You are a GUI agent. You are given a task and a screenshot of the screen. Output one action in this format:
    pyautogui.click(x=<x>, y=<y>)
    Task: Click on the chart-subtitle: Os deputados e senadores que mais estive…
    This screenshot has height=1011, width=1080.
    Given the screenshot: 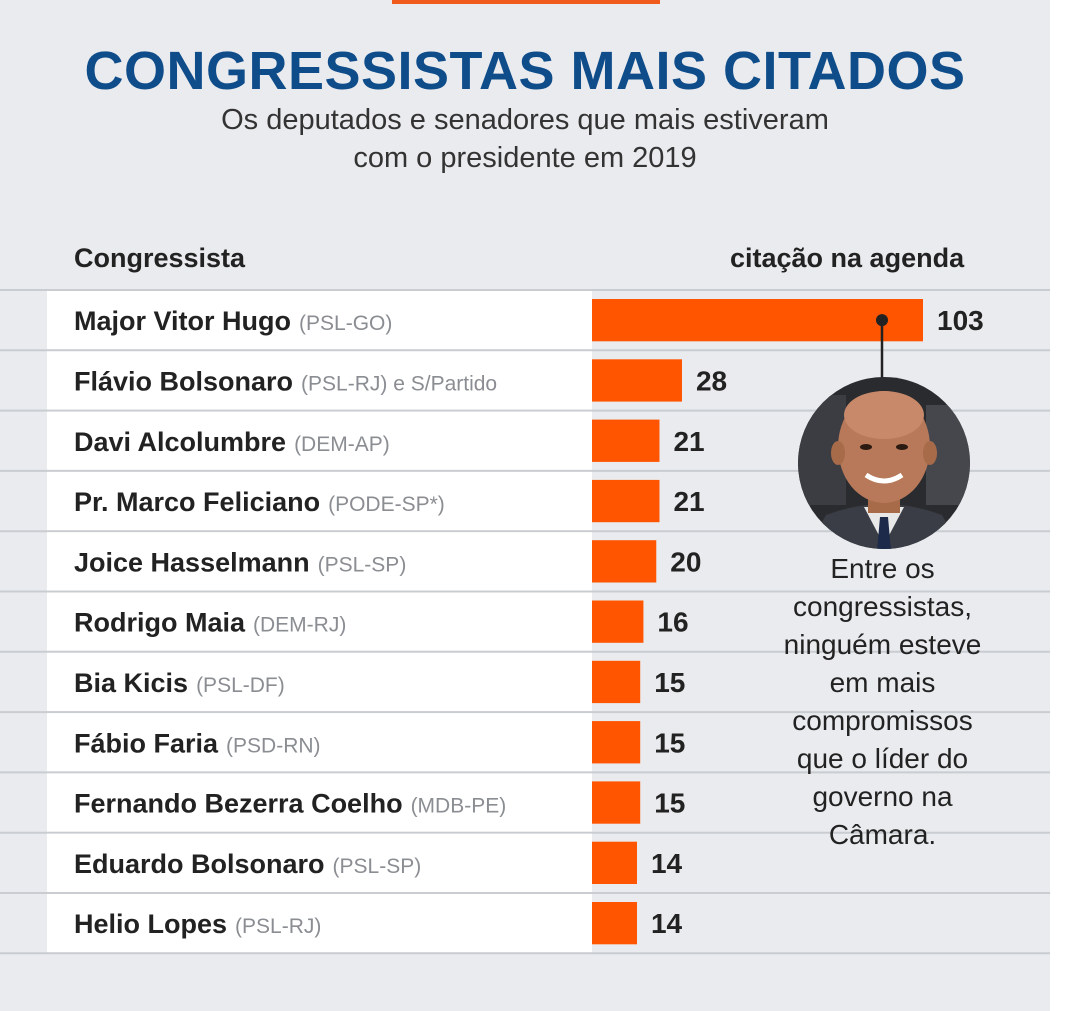 What is the action you would take?
    pyautogui.click(x=525, y=139)
    